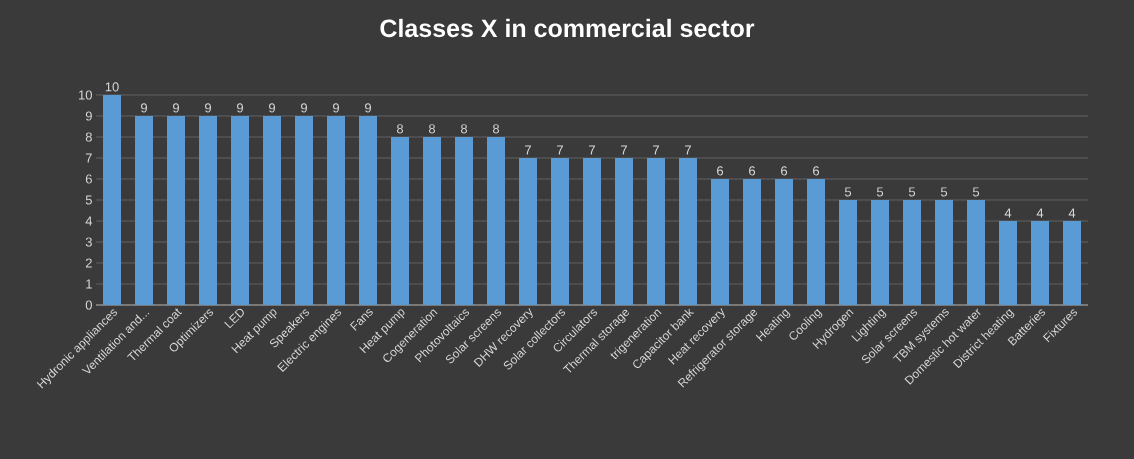 This screenshot has height=459, width=1134. What do you see at coordinates (234, 318) in the screenshot?
I see `x-tick-label: LED` at bounding box center [234, 318].